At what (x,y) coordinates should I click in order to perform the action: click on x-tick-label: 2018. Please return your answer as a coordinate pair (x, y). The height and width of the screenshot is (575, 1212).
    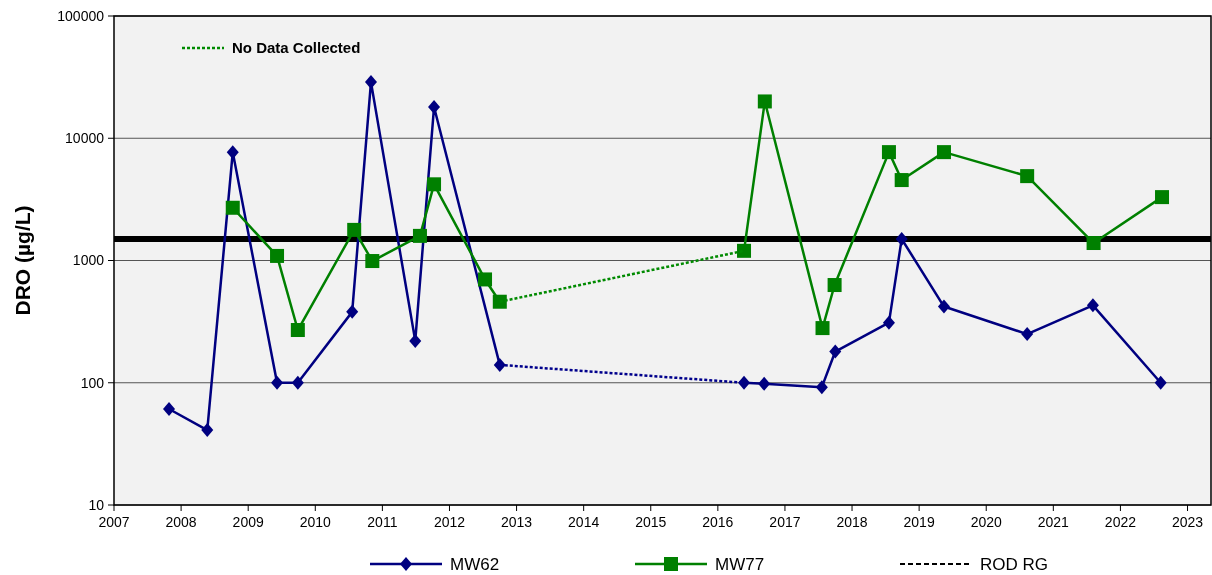
    Looking at the image, I should click on (852, 522).